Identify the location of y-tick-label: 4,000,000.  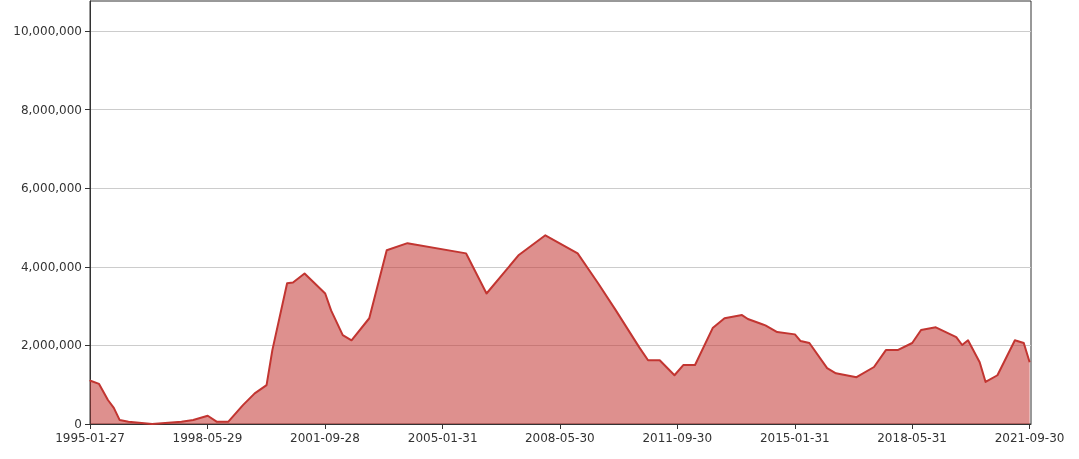
(51, 266).